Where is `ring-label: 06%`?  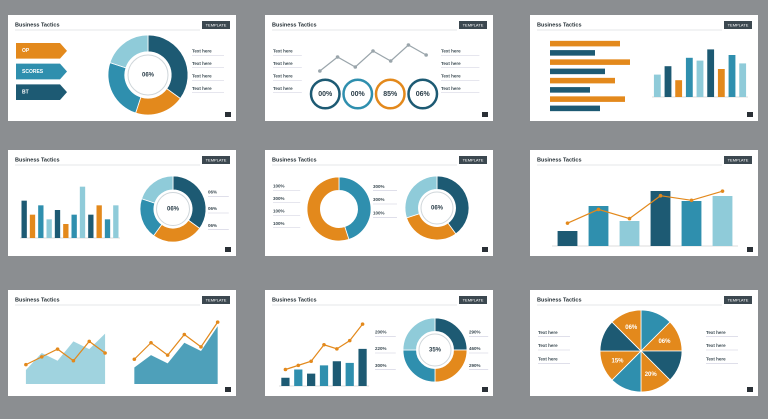
ring-label: 06% is located at coordinates (423, 94).